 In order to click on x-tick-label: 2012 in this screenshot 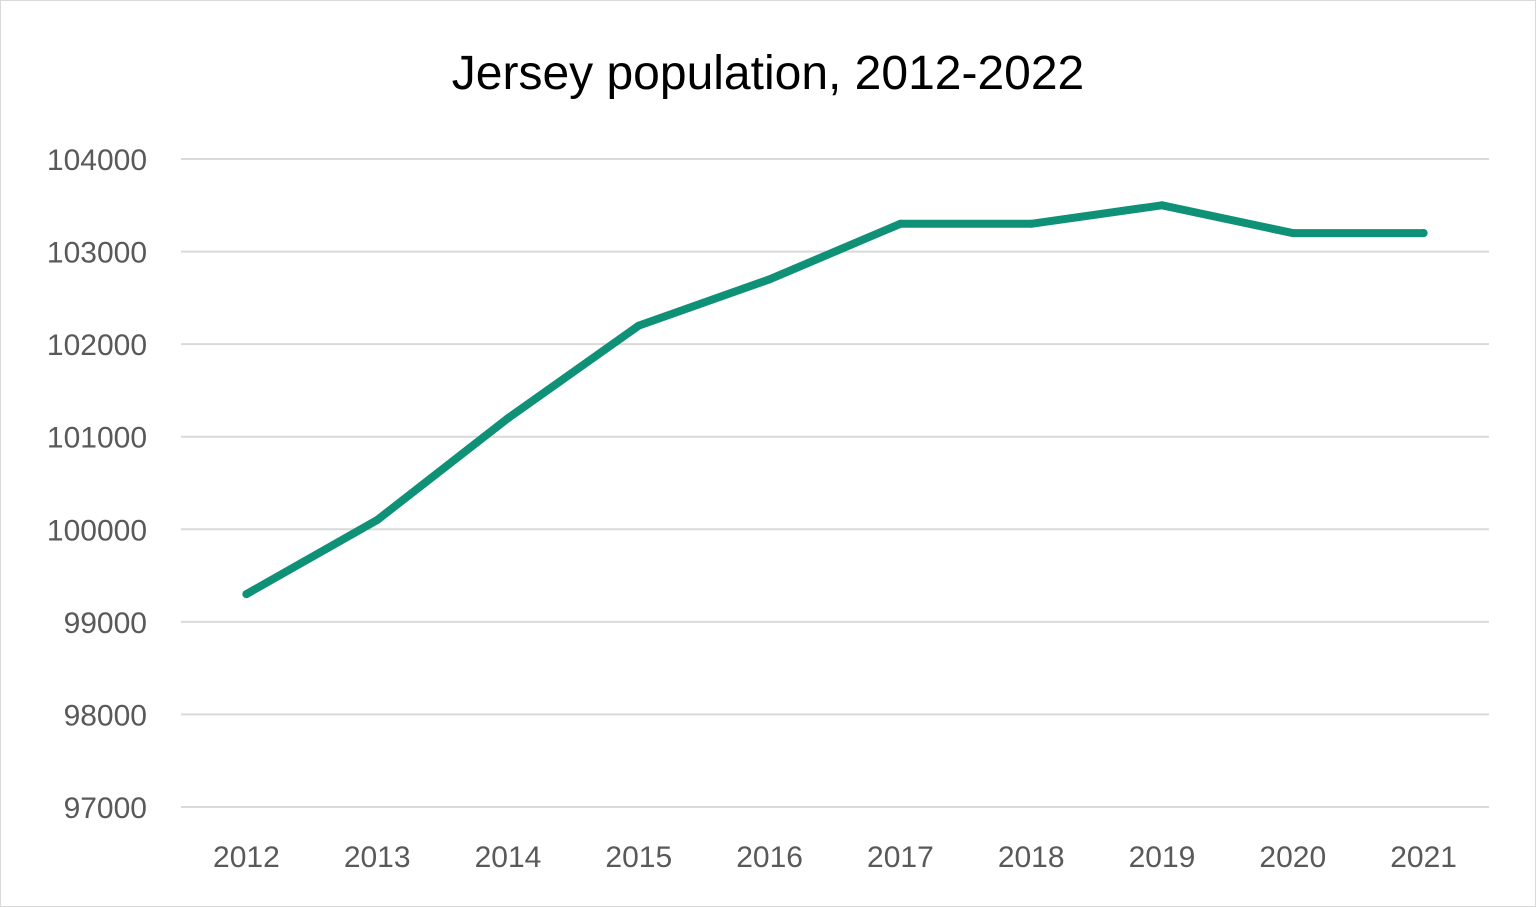, I will do `click(246, 857)`.